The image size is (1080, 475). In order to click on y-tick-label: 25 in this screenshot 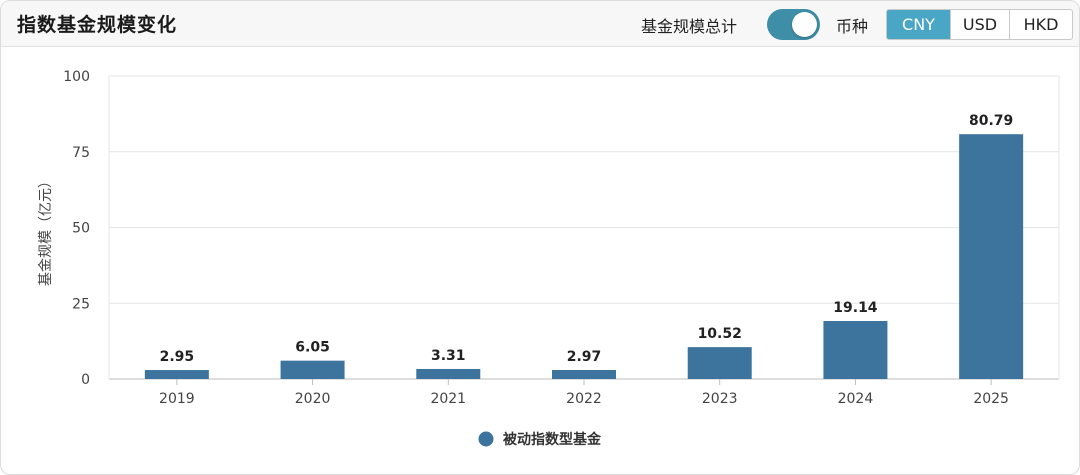, I will do `click(81, 304)`.